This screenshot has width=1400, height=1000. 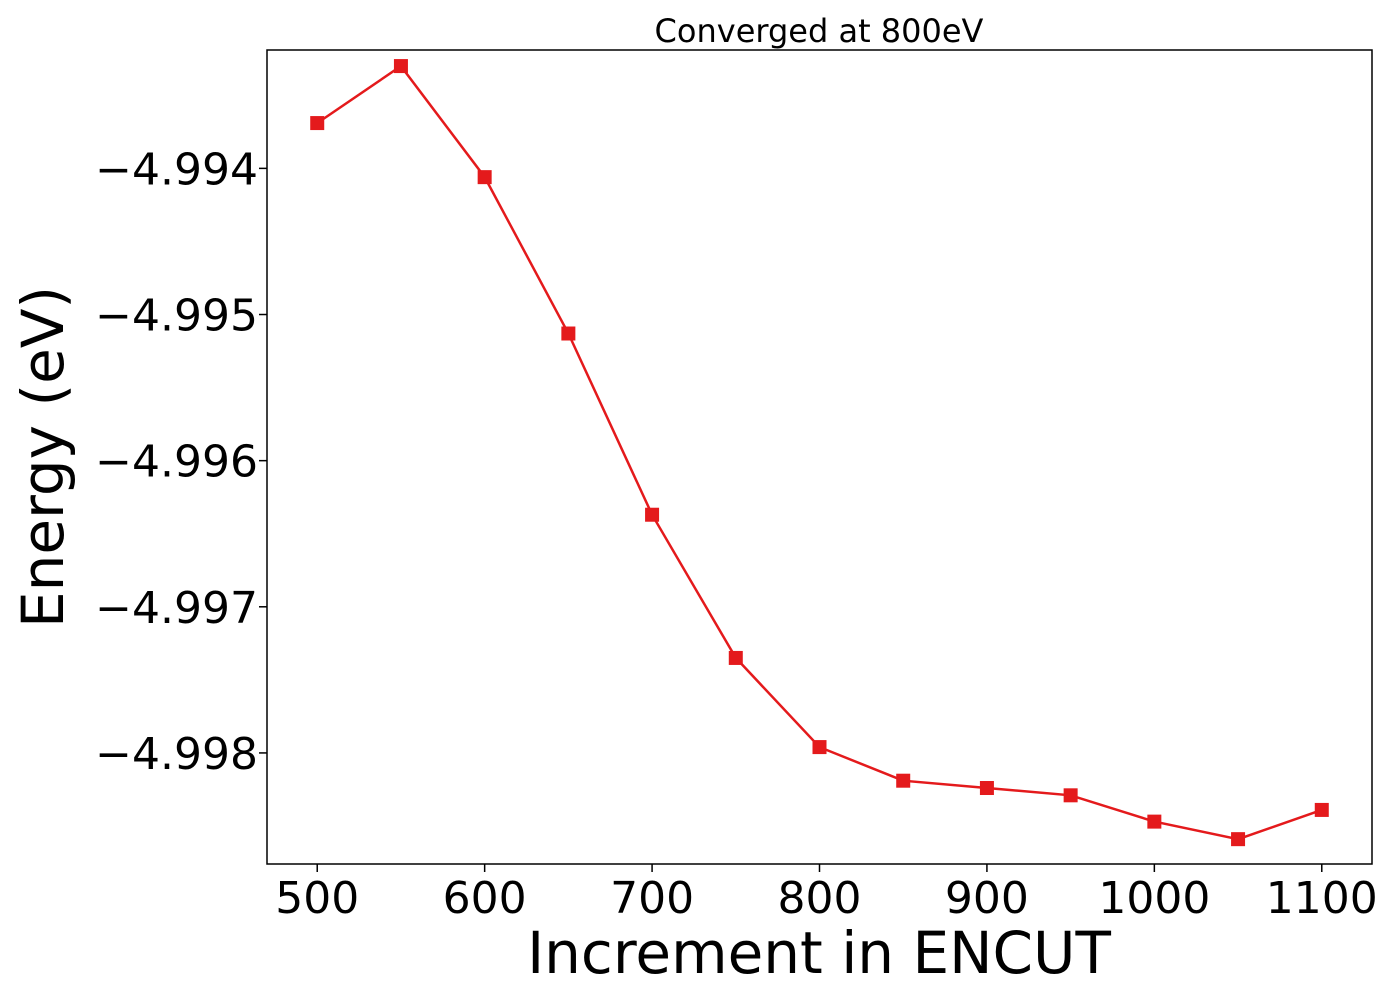 I want to click on y-axis-ticks: −4.994 −4.995 −4.996 −4.997 −4.998, so click(x=181, y=462).